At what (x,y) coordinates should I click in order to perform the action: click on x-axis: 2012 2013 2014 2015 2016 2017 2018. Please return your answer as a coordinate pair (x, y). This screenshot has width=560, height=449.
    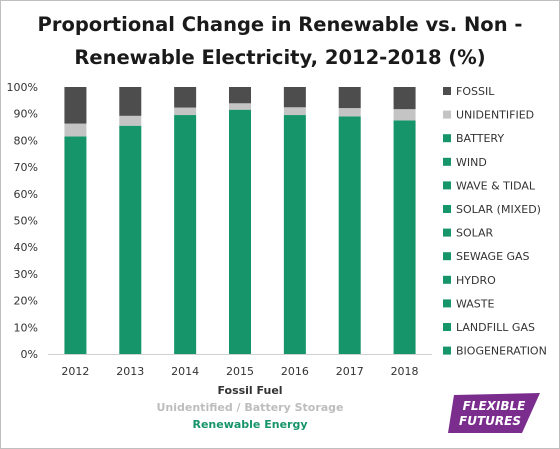
    Looking at the image, I should click on (240, 366).